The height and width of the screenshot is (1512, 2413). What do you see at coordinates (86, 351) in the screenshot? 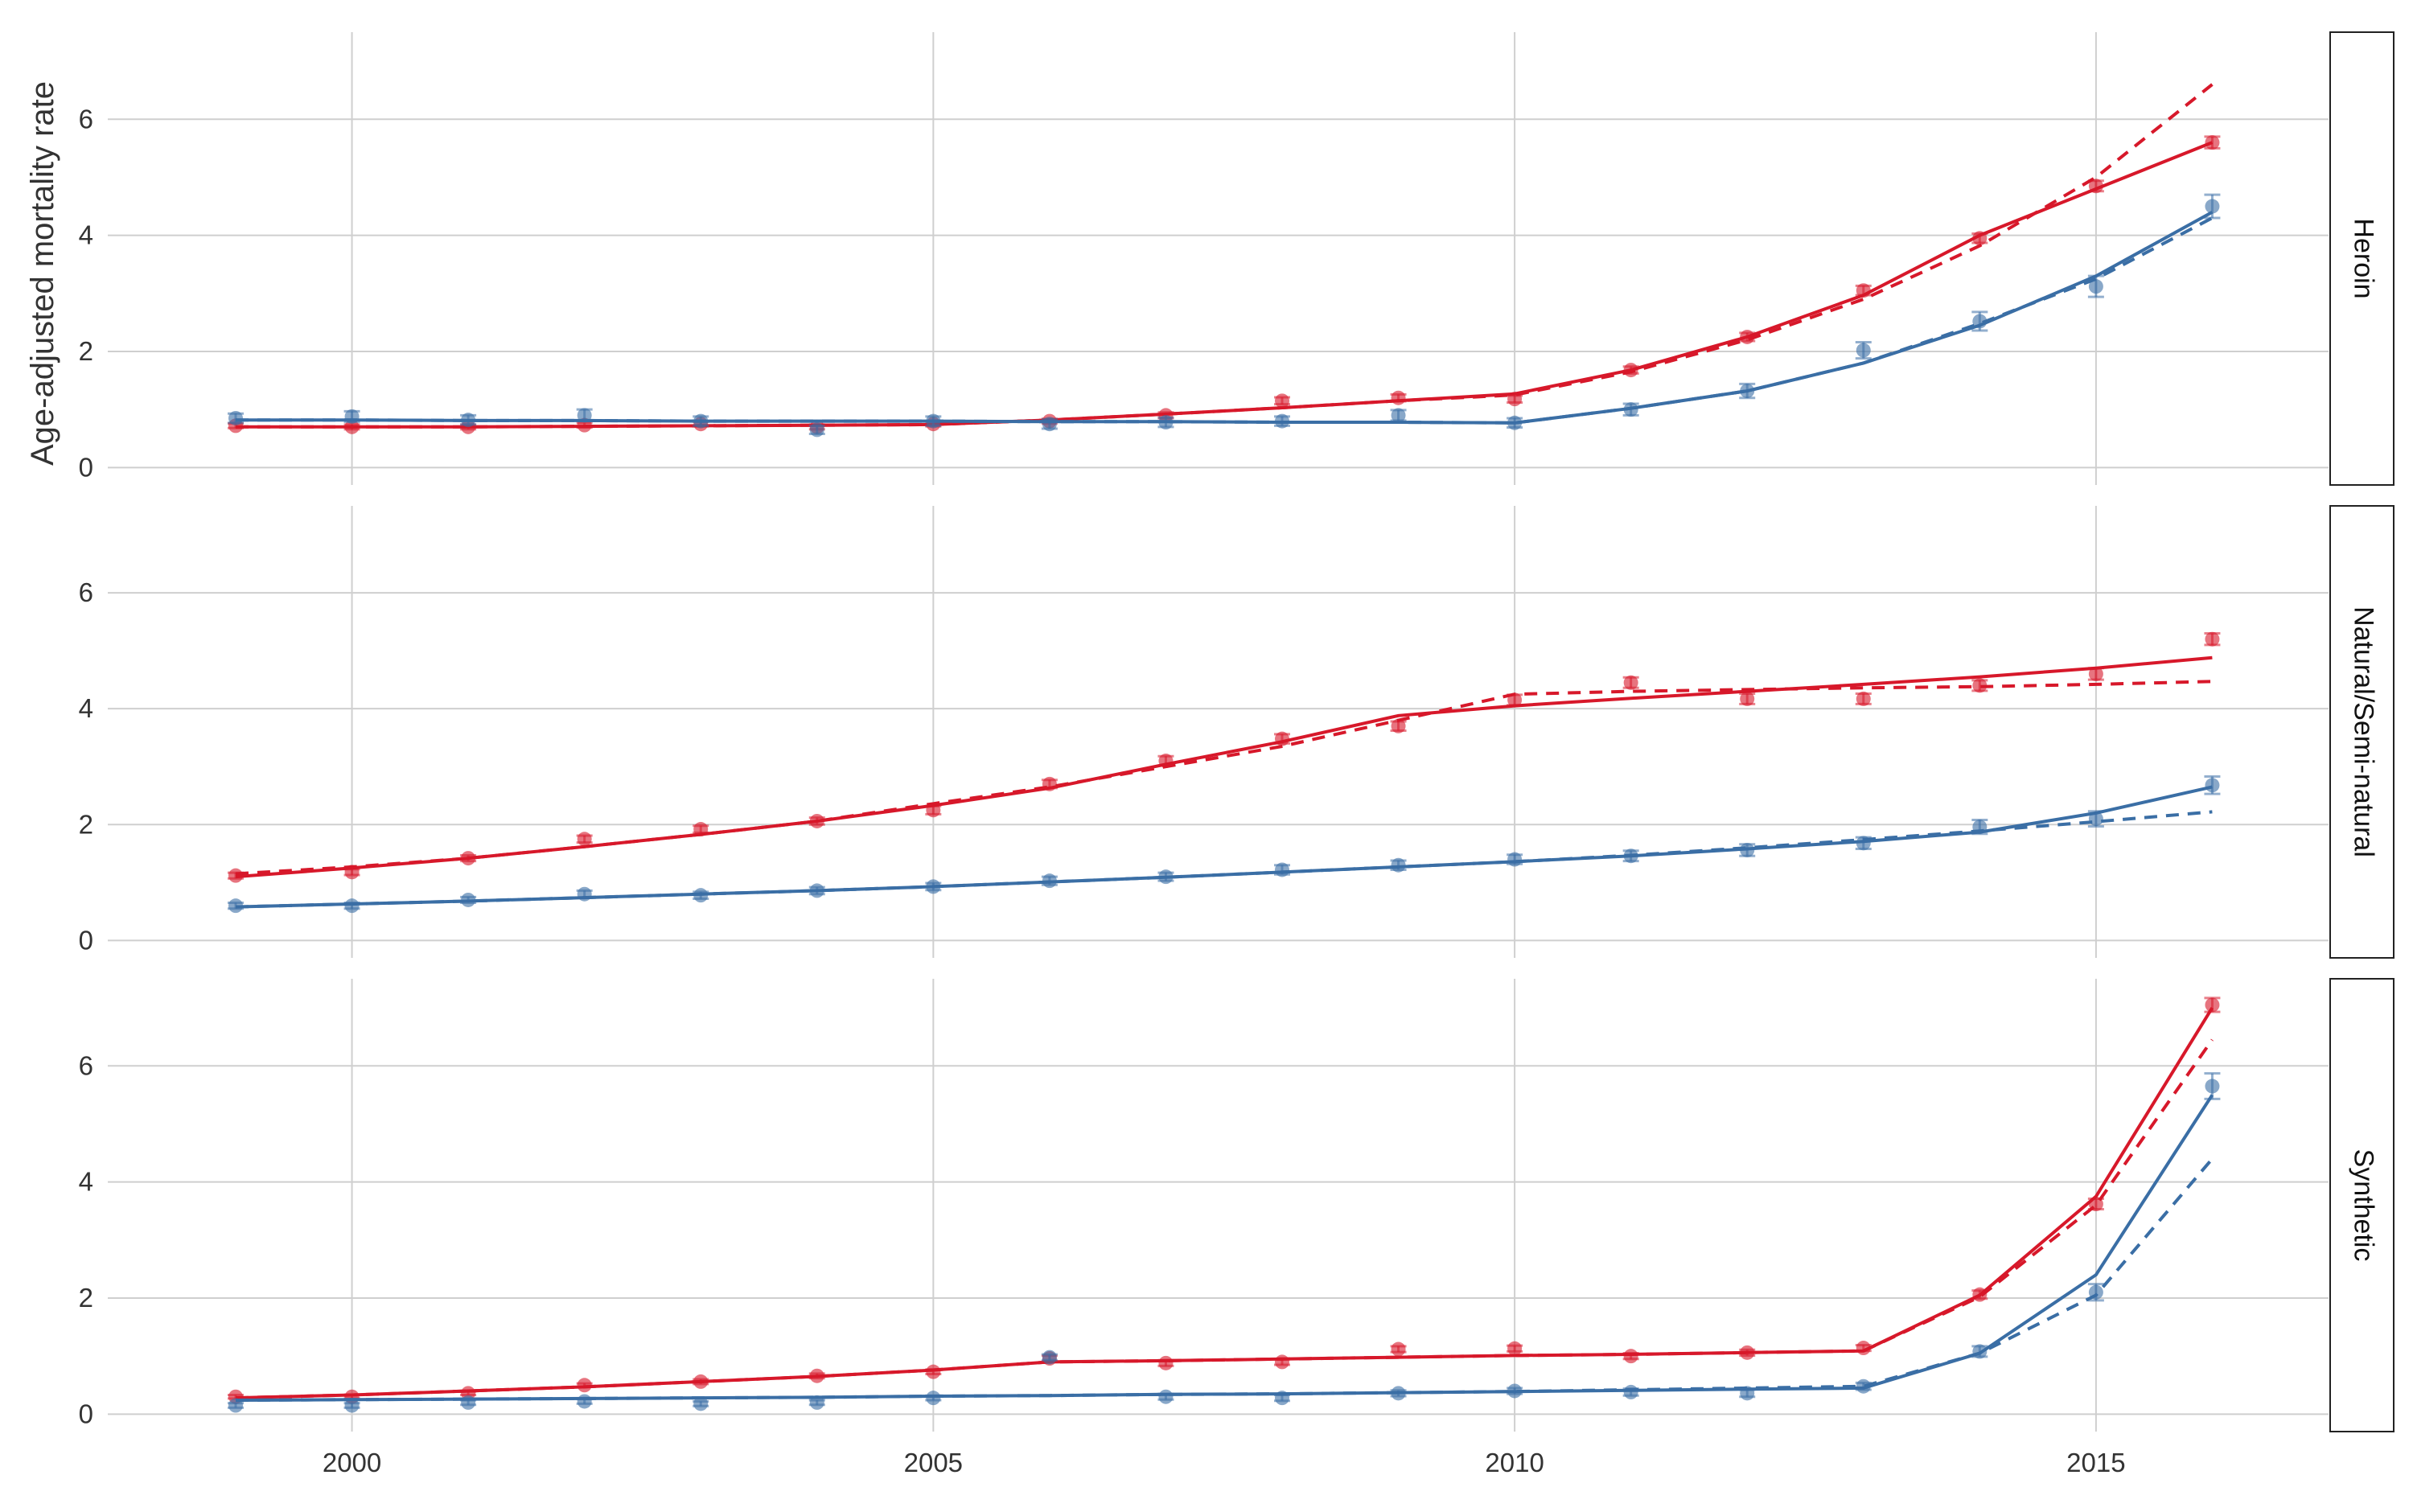
I see `y-tick-label: 2` at bounding box center [86, 351].